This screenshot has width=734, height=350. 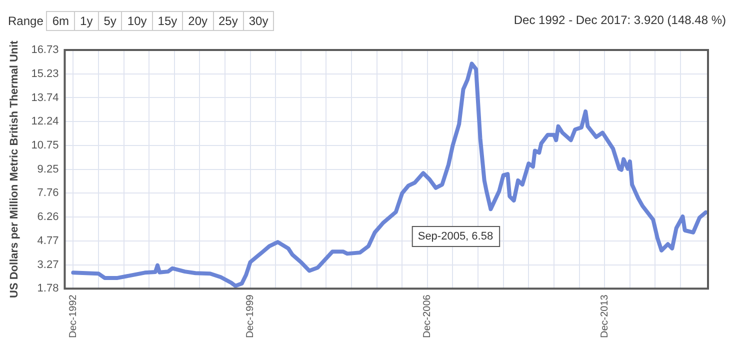 What do you see at coordinates (45, 98) in the screenshot?
I see `y-tick-label: 13.74` at bounding box center [45, 98].